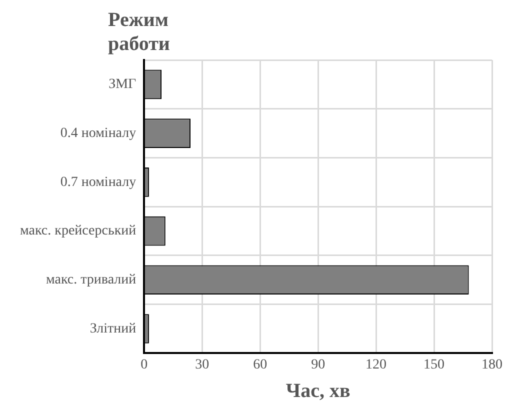  I want to click on y-tick-label: 0.4 номіналу, so click(98, 133).